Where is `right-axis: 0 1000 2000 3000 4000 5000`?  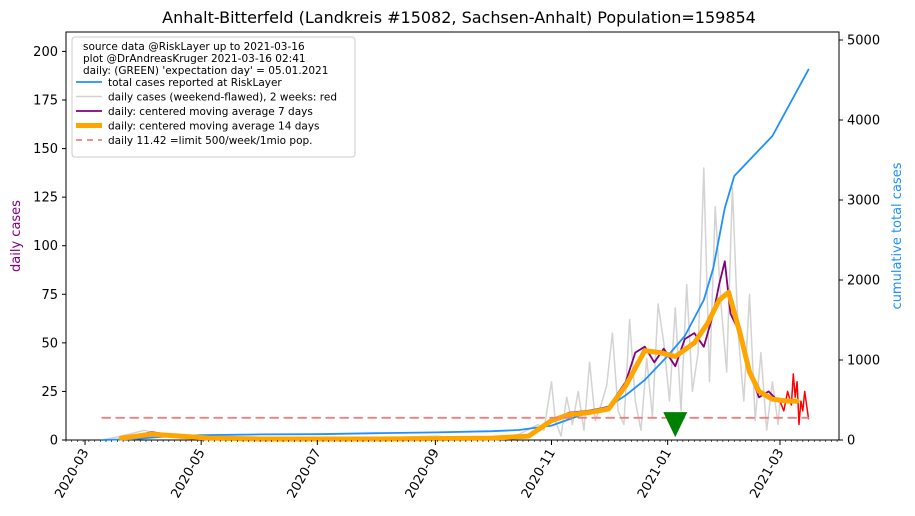
right-axis: 0 1000 2000 3000 4000 5000 is located at coordinates (859, 241).